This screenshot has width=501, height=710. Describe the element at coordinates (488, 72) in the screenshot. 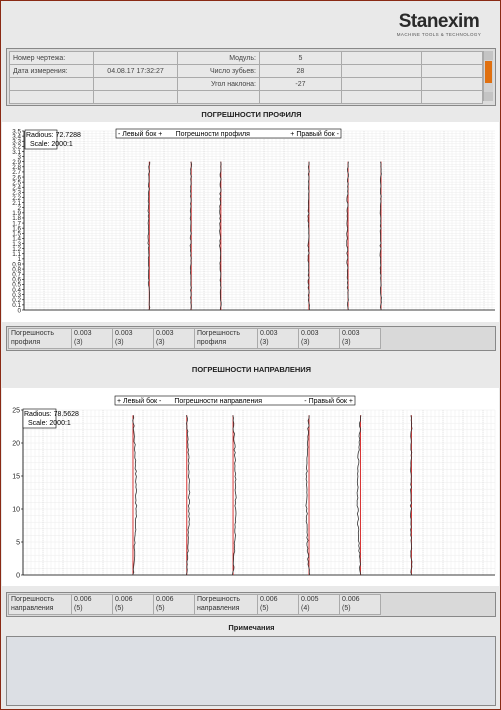

I see `scroll-thumb` at that location.